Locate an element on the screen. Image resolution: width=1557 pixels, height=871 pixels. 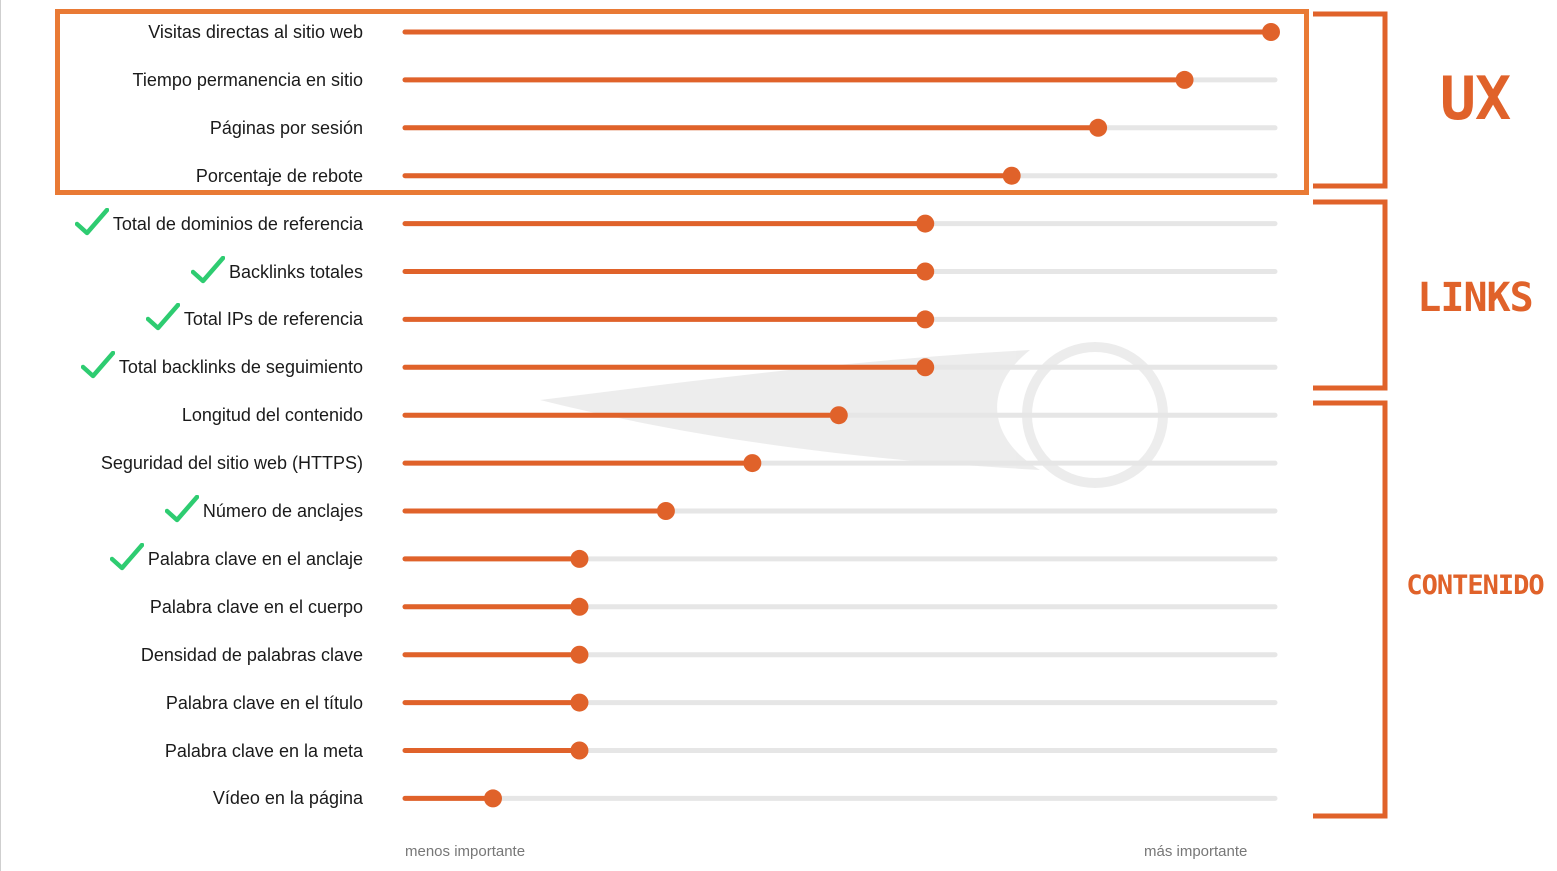
point-total-de-dominios-de-referencia is located at coordinates (925, 223).